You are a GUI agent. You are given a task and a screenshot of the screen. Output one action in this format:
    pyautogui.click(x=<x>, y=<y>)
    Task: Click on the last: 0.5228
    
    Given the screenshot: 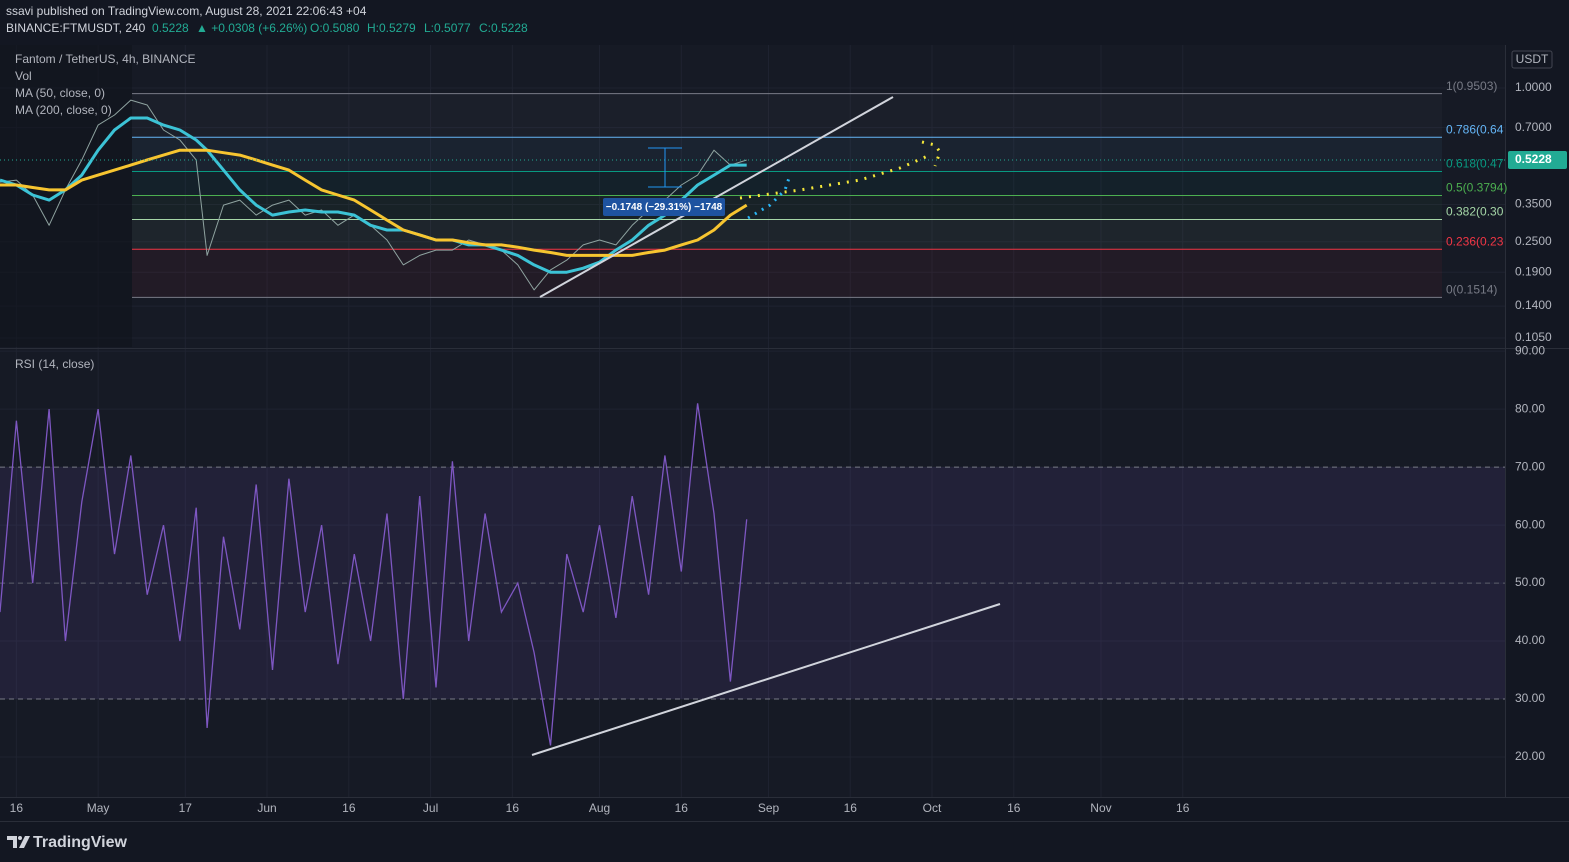 What is the action you would take?
    pyautogui.click(x=170, y=28)
    